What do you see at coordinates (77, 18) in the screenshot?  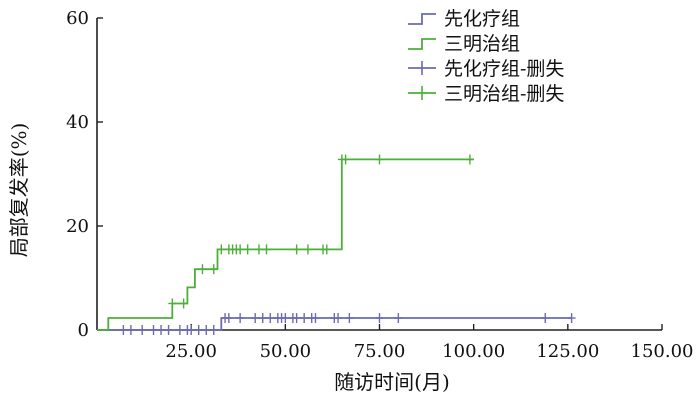 I see `y-tick-label: 60` at bounding box center [77, 18].